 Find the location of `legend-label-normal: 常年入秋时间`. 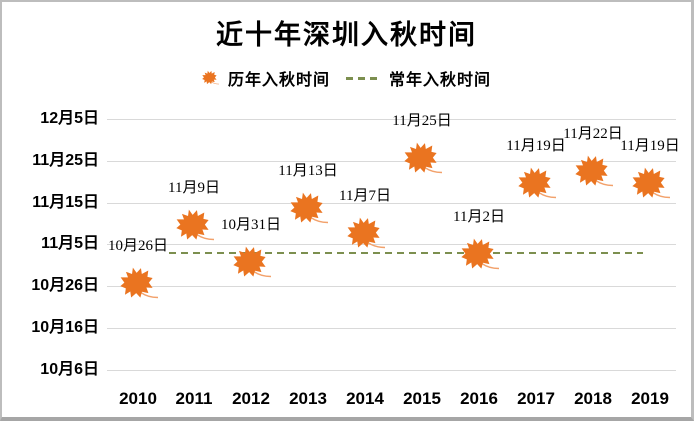

legend-label-normal: 常年入秋时间 is located at coordinates (440, 80).